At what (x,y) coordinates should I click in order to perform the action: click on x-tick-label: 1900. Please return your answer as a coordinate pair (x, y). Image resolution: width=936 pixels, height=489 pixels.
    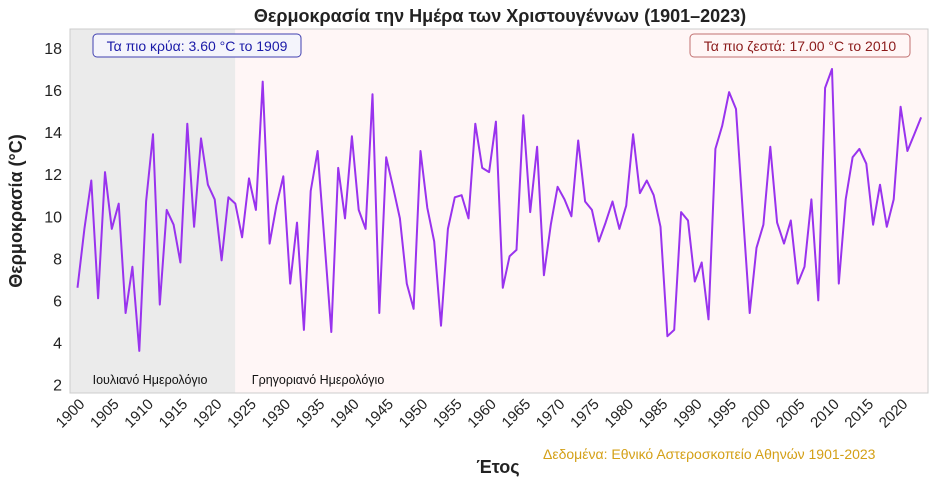
    Looking at the image, I should click on (71, 414).